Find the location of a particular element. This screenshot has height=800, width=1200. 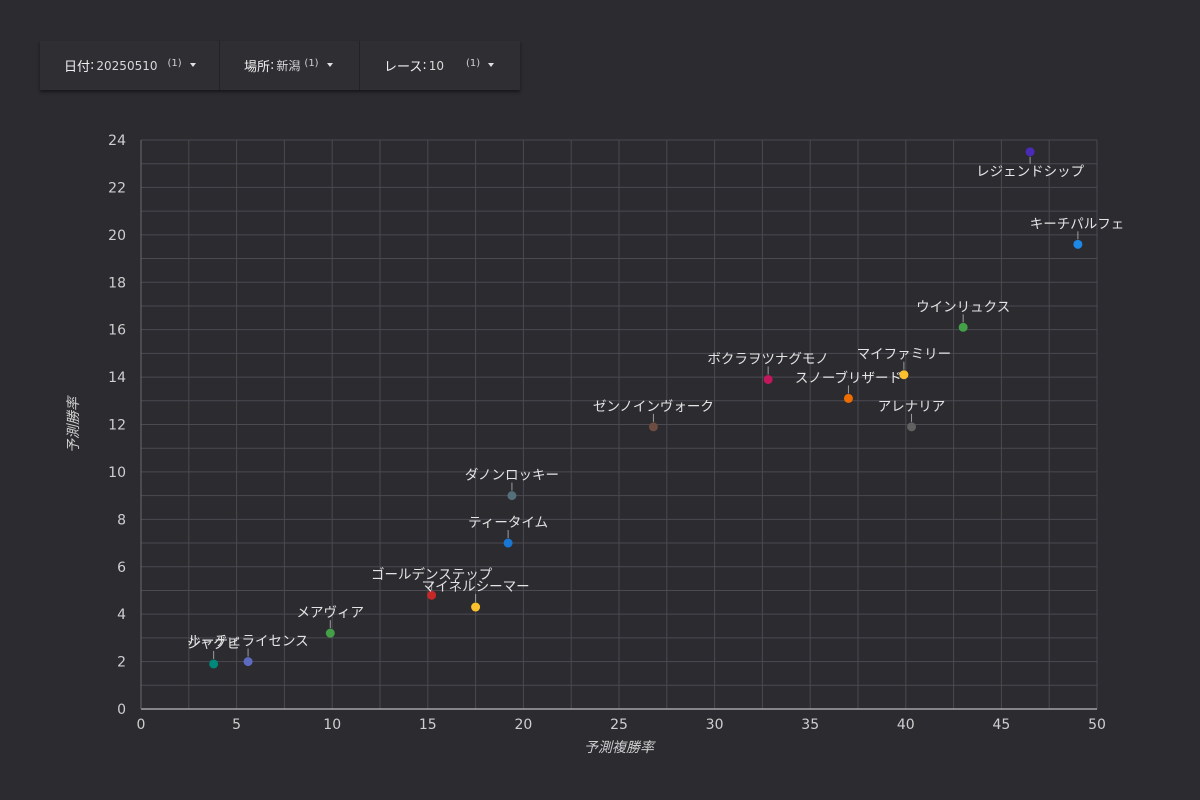

scatter-point-group: ボクラヲツナグモノ is located at coordinates (768, 367).